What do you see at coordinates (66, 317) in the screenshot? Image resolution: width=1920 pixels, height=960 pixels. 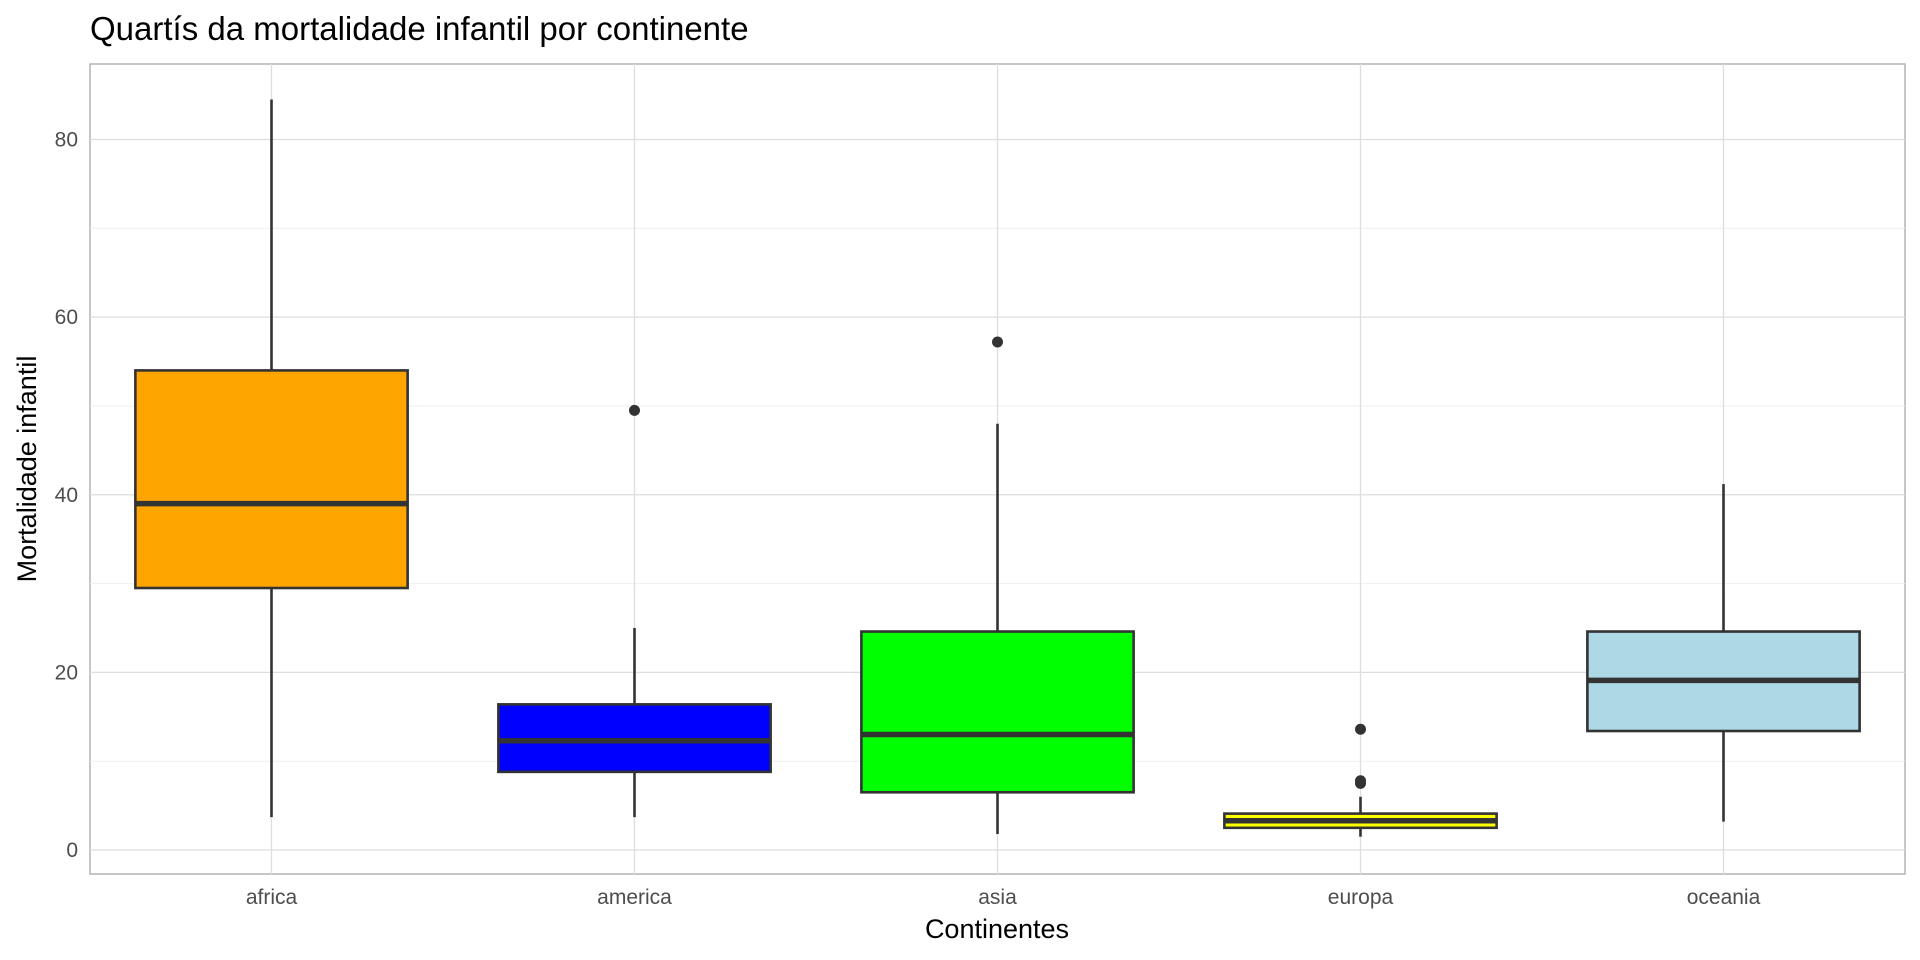 I see `y-tick-label: 60` at bounding box center [66, 317].